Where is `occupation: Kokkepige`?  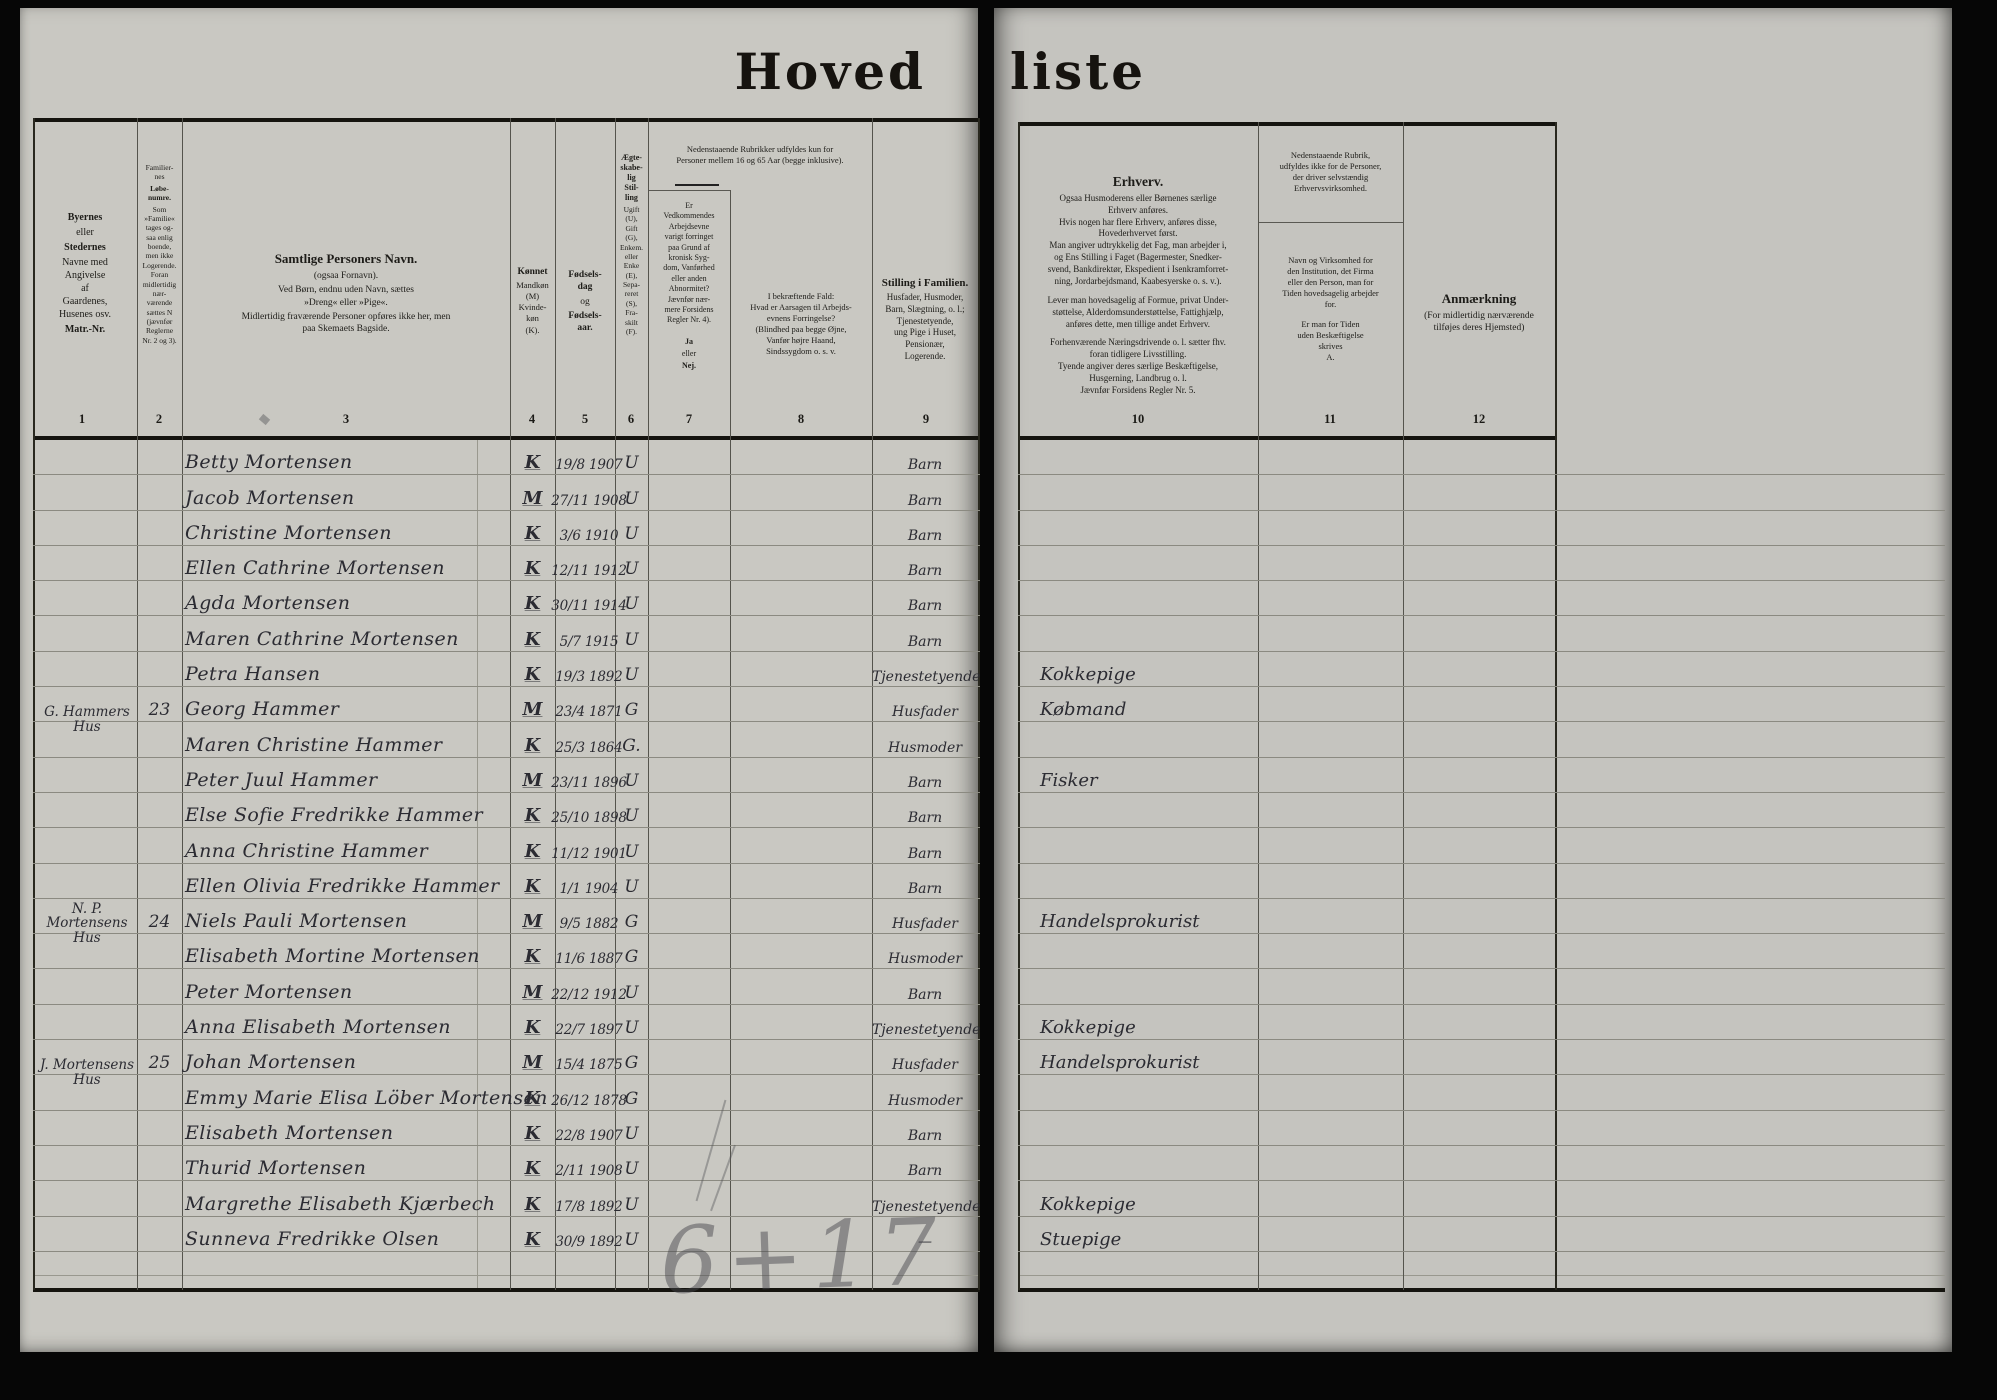
occupation: Kokkepige is located at coordinates (1088, 1028).